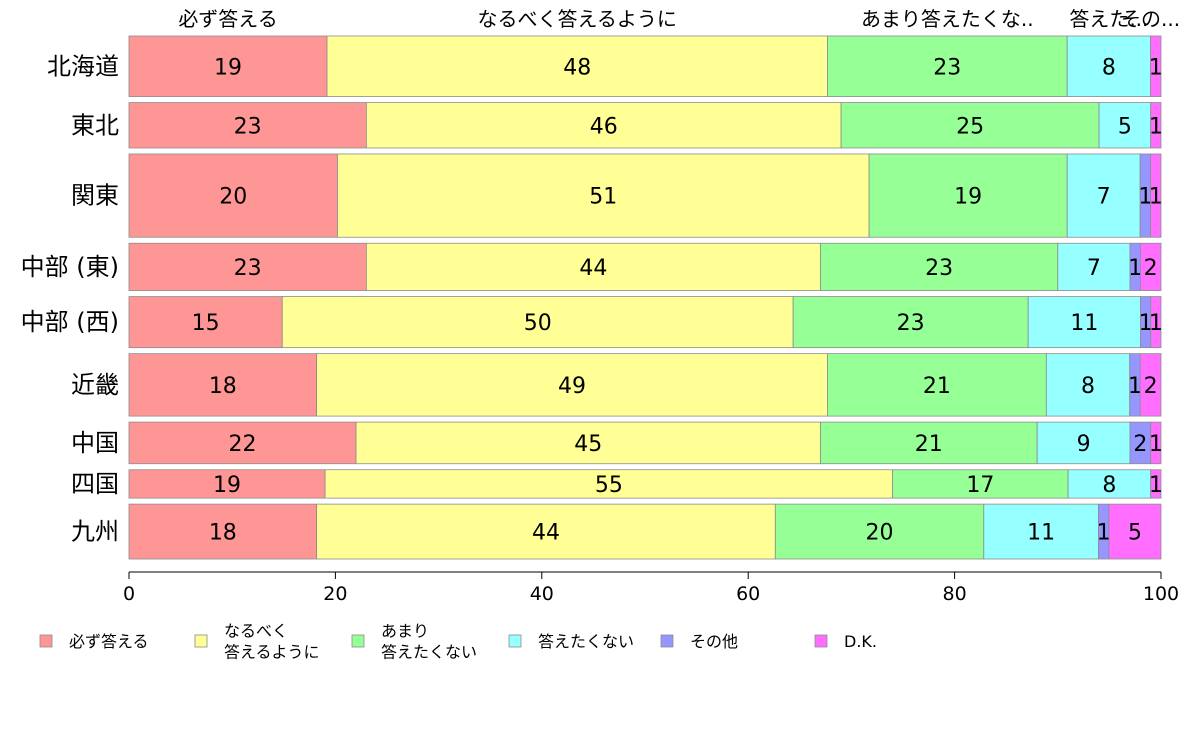  Describe the element at coordinates (1161, 594) in the screenshot. I see `x-tick-label: 100` at that location.